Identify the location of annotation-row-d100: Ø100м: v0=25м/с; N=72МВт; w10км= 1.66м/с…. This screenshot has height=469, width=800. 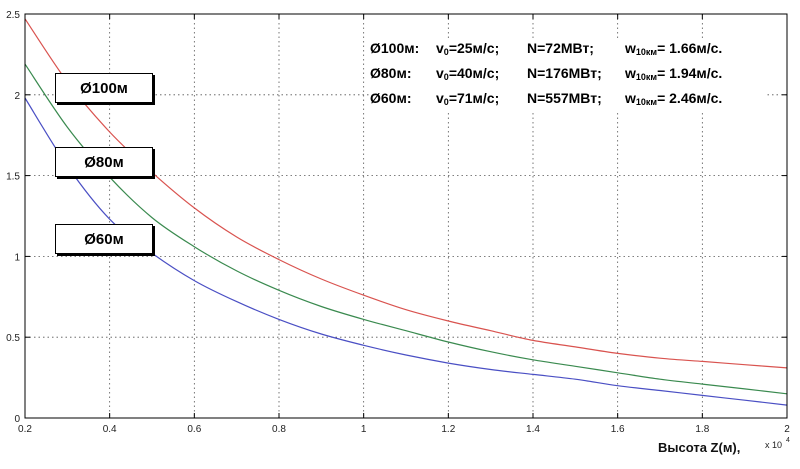
(567, 50).